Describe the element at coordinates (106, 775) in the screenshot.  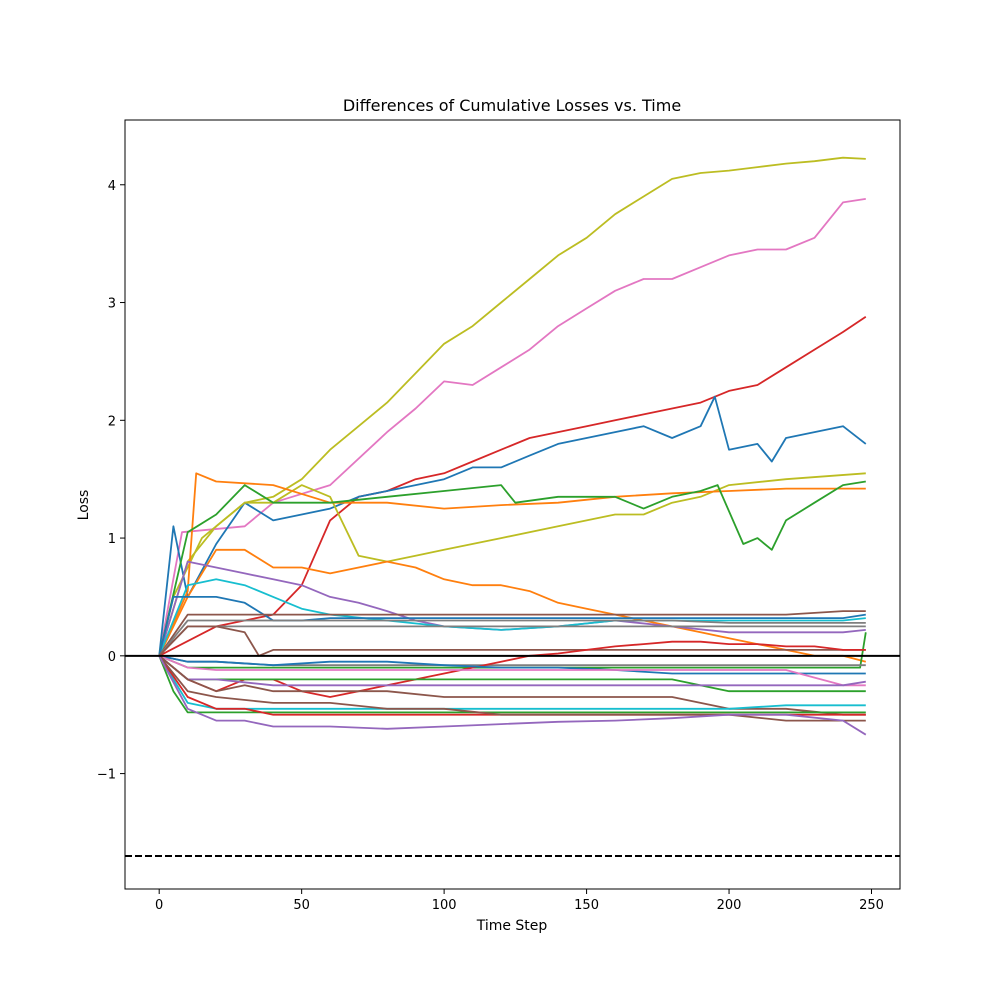
I see `y-tick-label: −1` at that location.